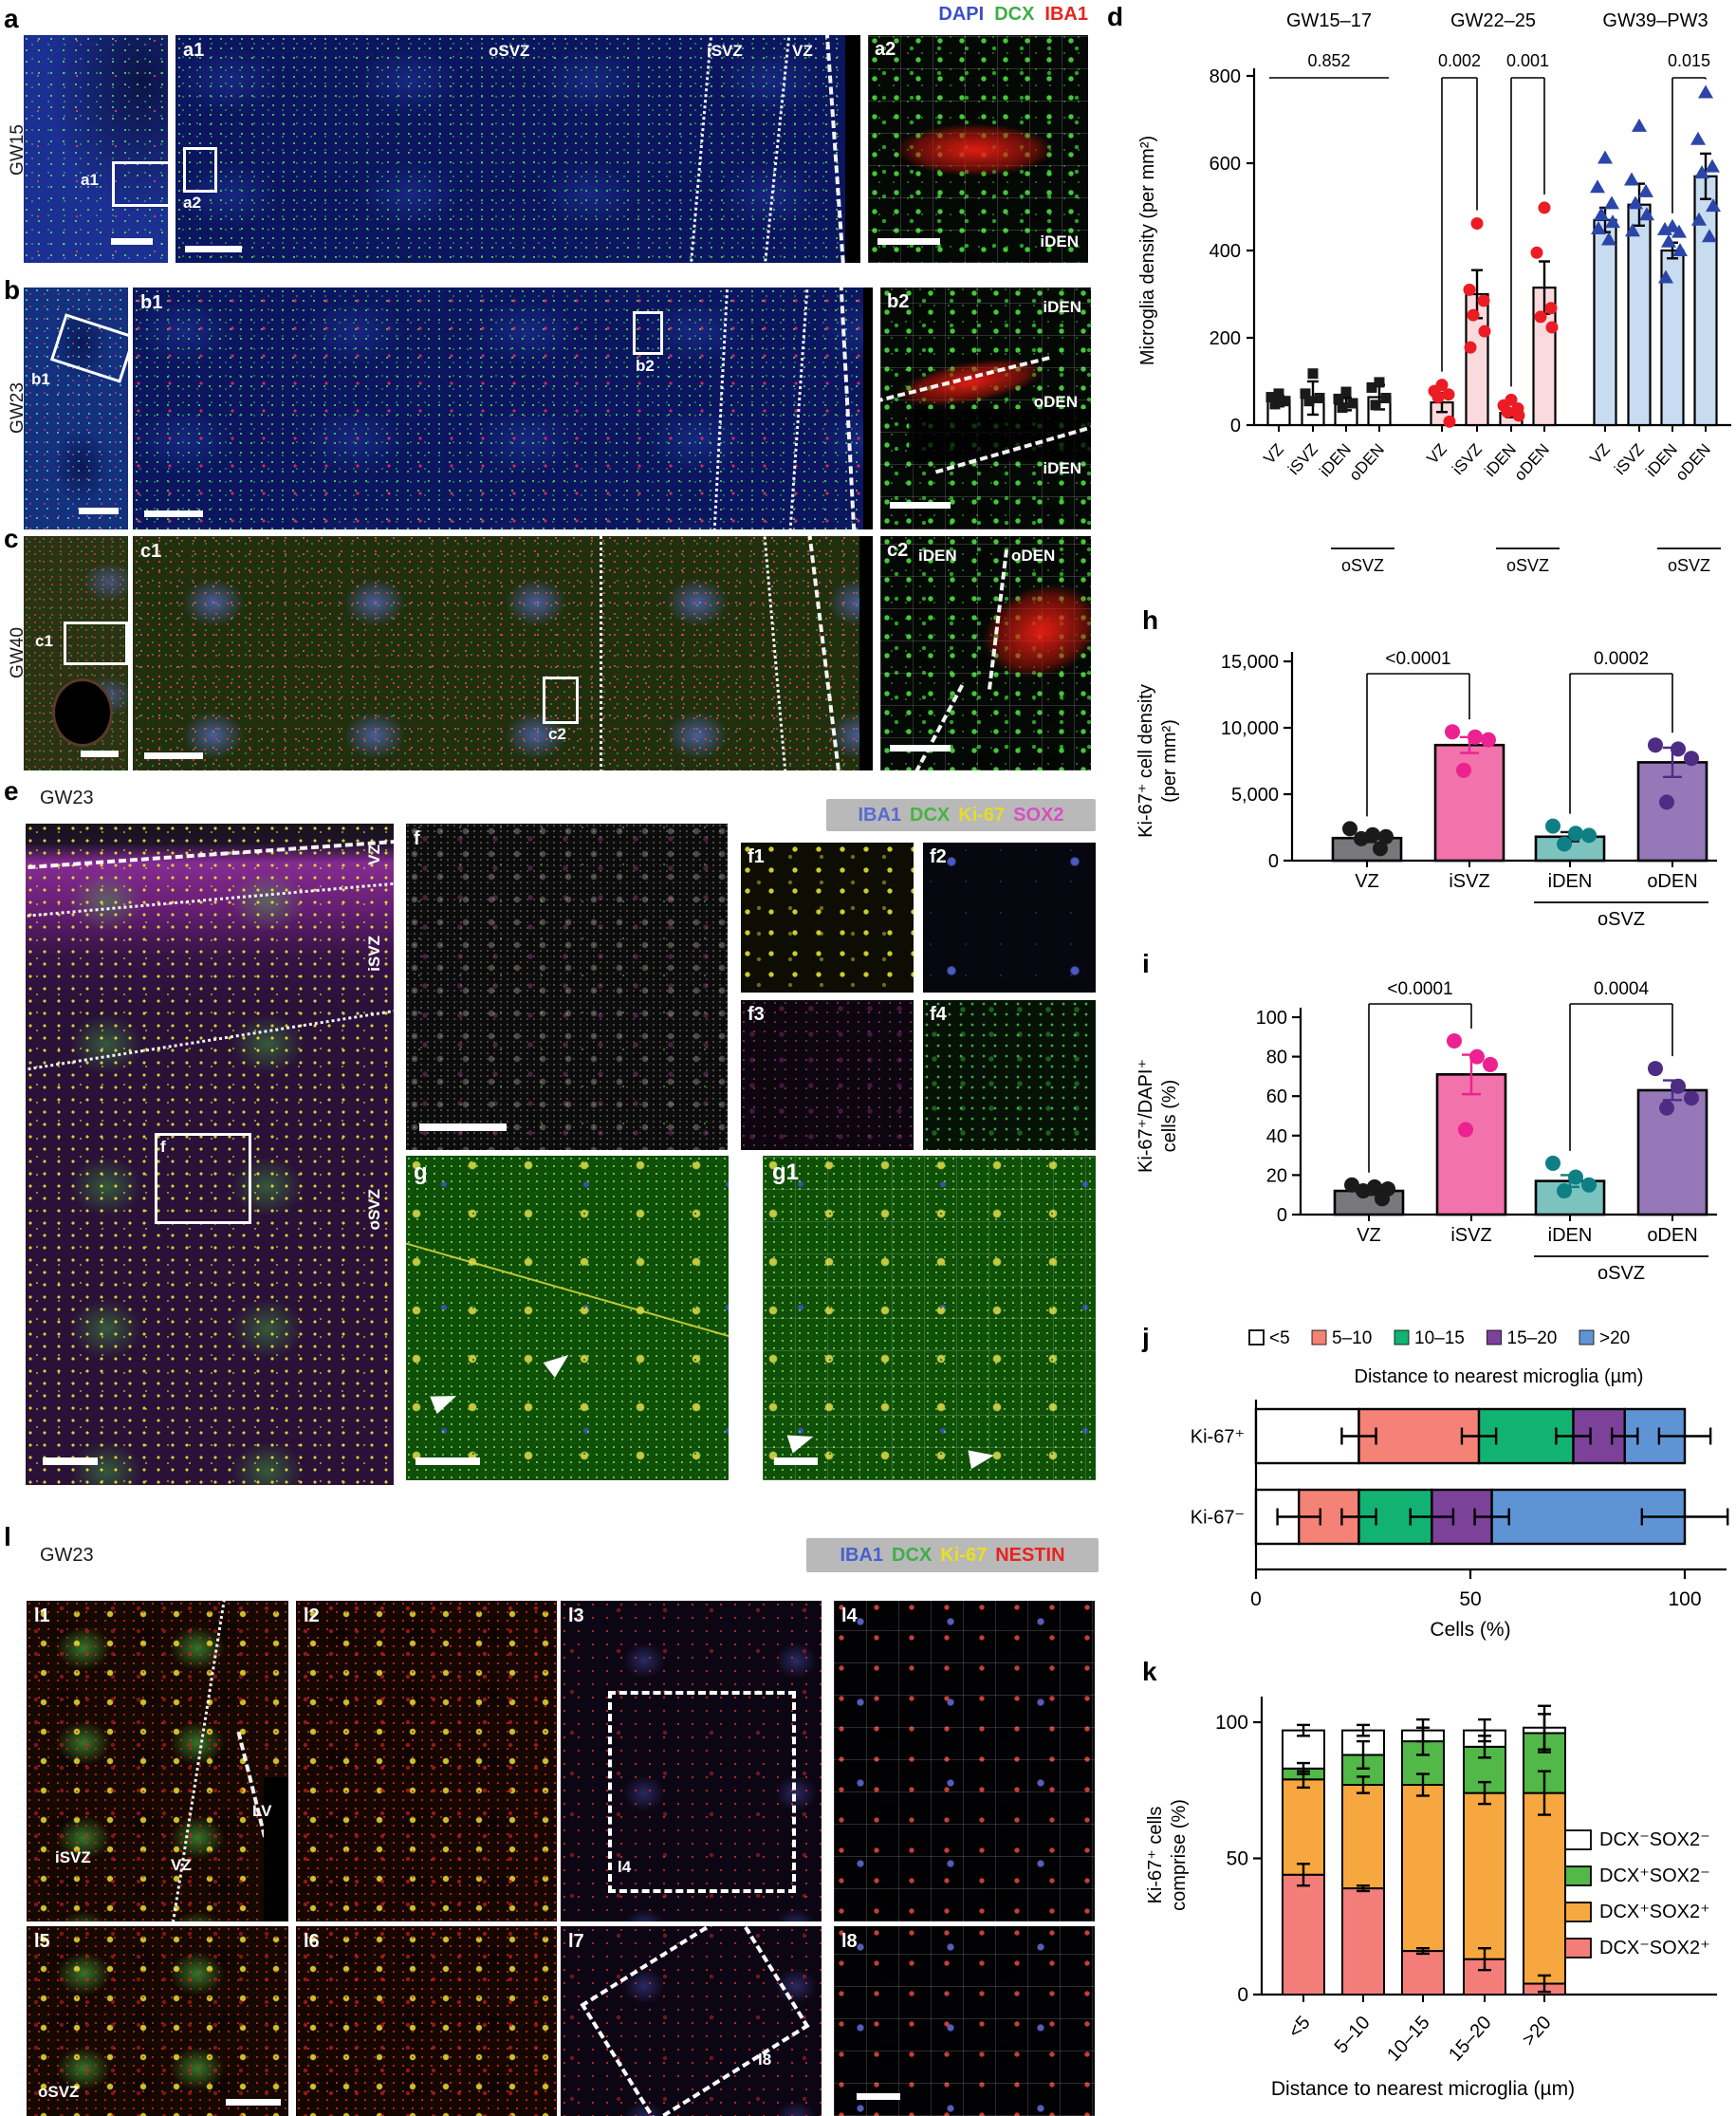  Describe the element at coordinates (1300, 2028) in the screenshot. I see `svg-text: <5` at that location.